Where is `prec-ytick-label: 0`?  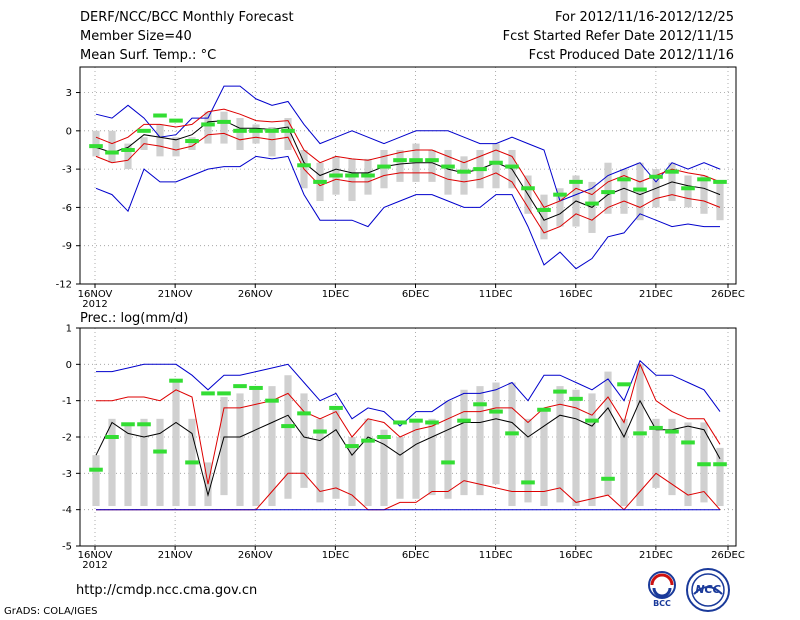
prec-ytick-label: 0 is located at coordinates (69, 365).